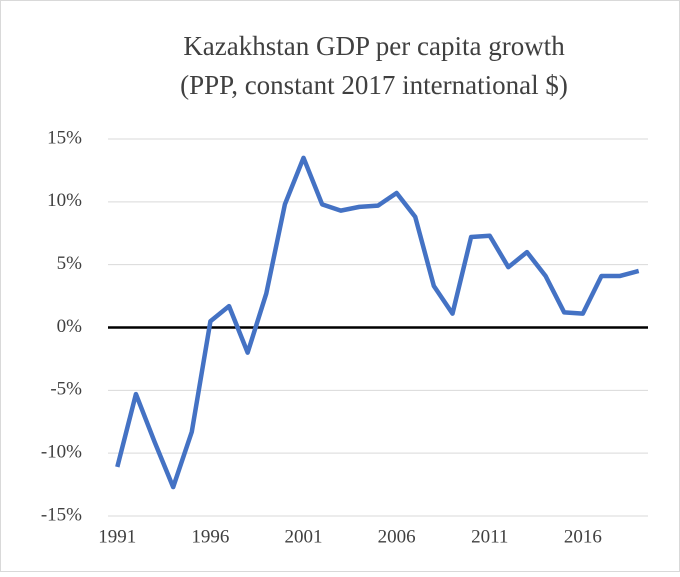 This screenshot has width=680, height=577. What do you see at coordinates (304, 536) in the screenshot?
I see `x-tick-label: 2001` at bounding box center [304, 536].